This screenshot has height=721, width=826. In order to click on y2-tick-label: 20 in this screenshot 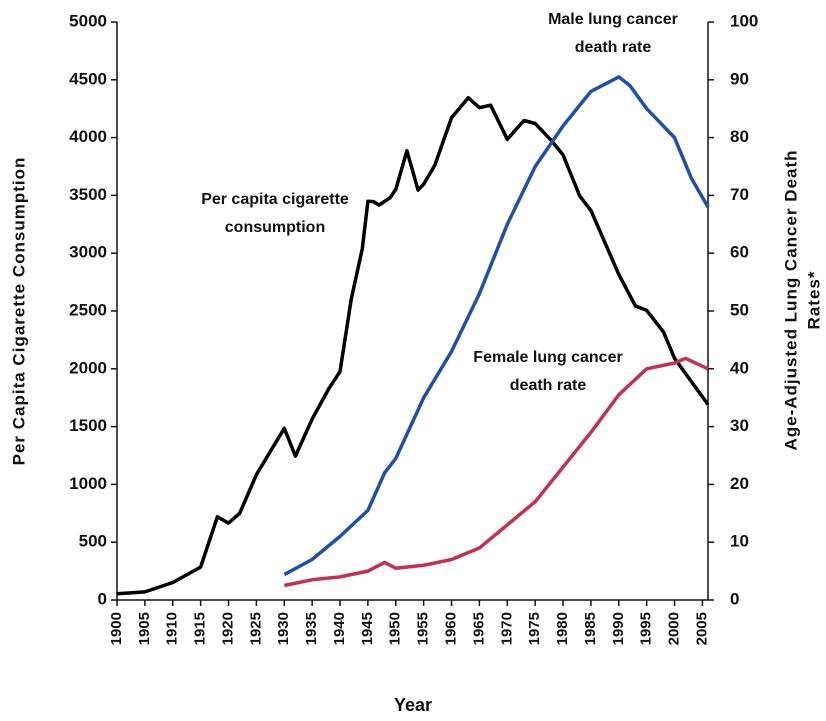, I will do `click(739, 483)`.